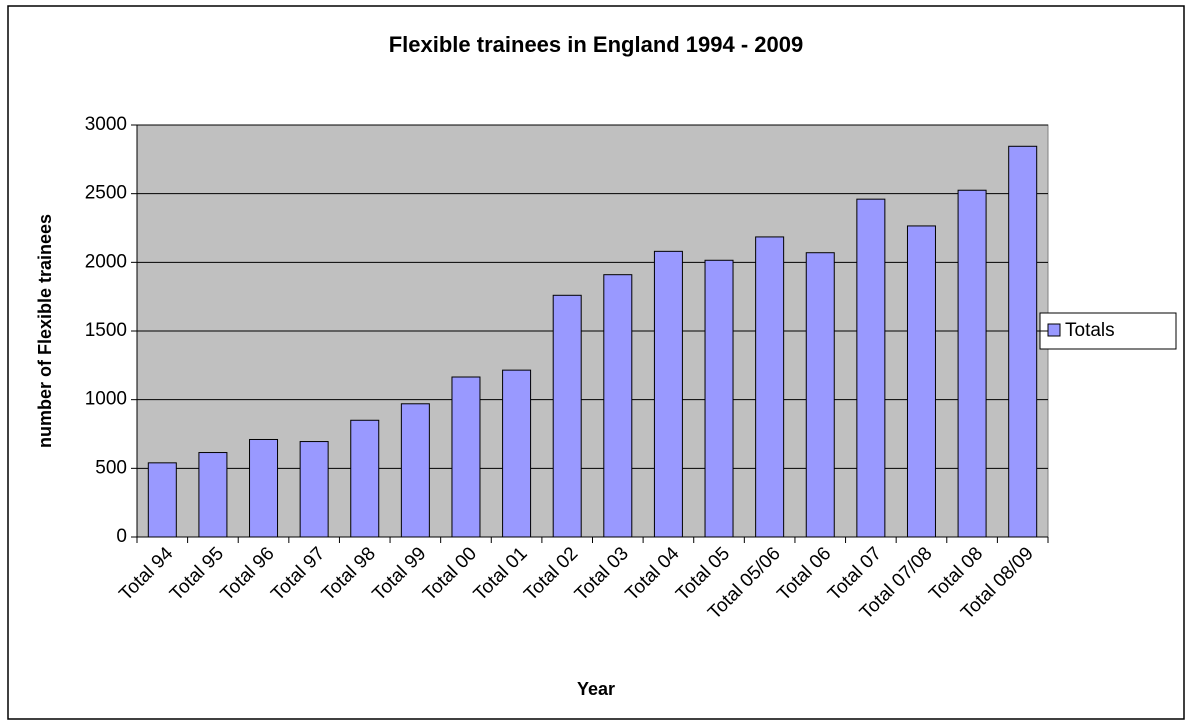  I want to click on legend-box, so click(1108, 331).